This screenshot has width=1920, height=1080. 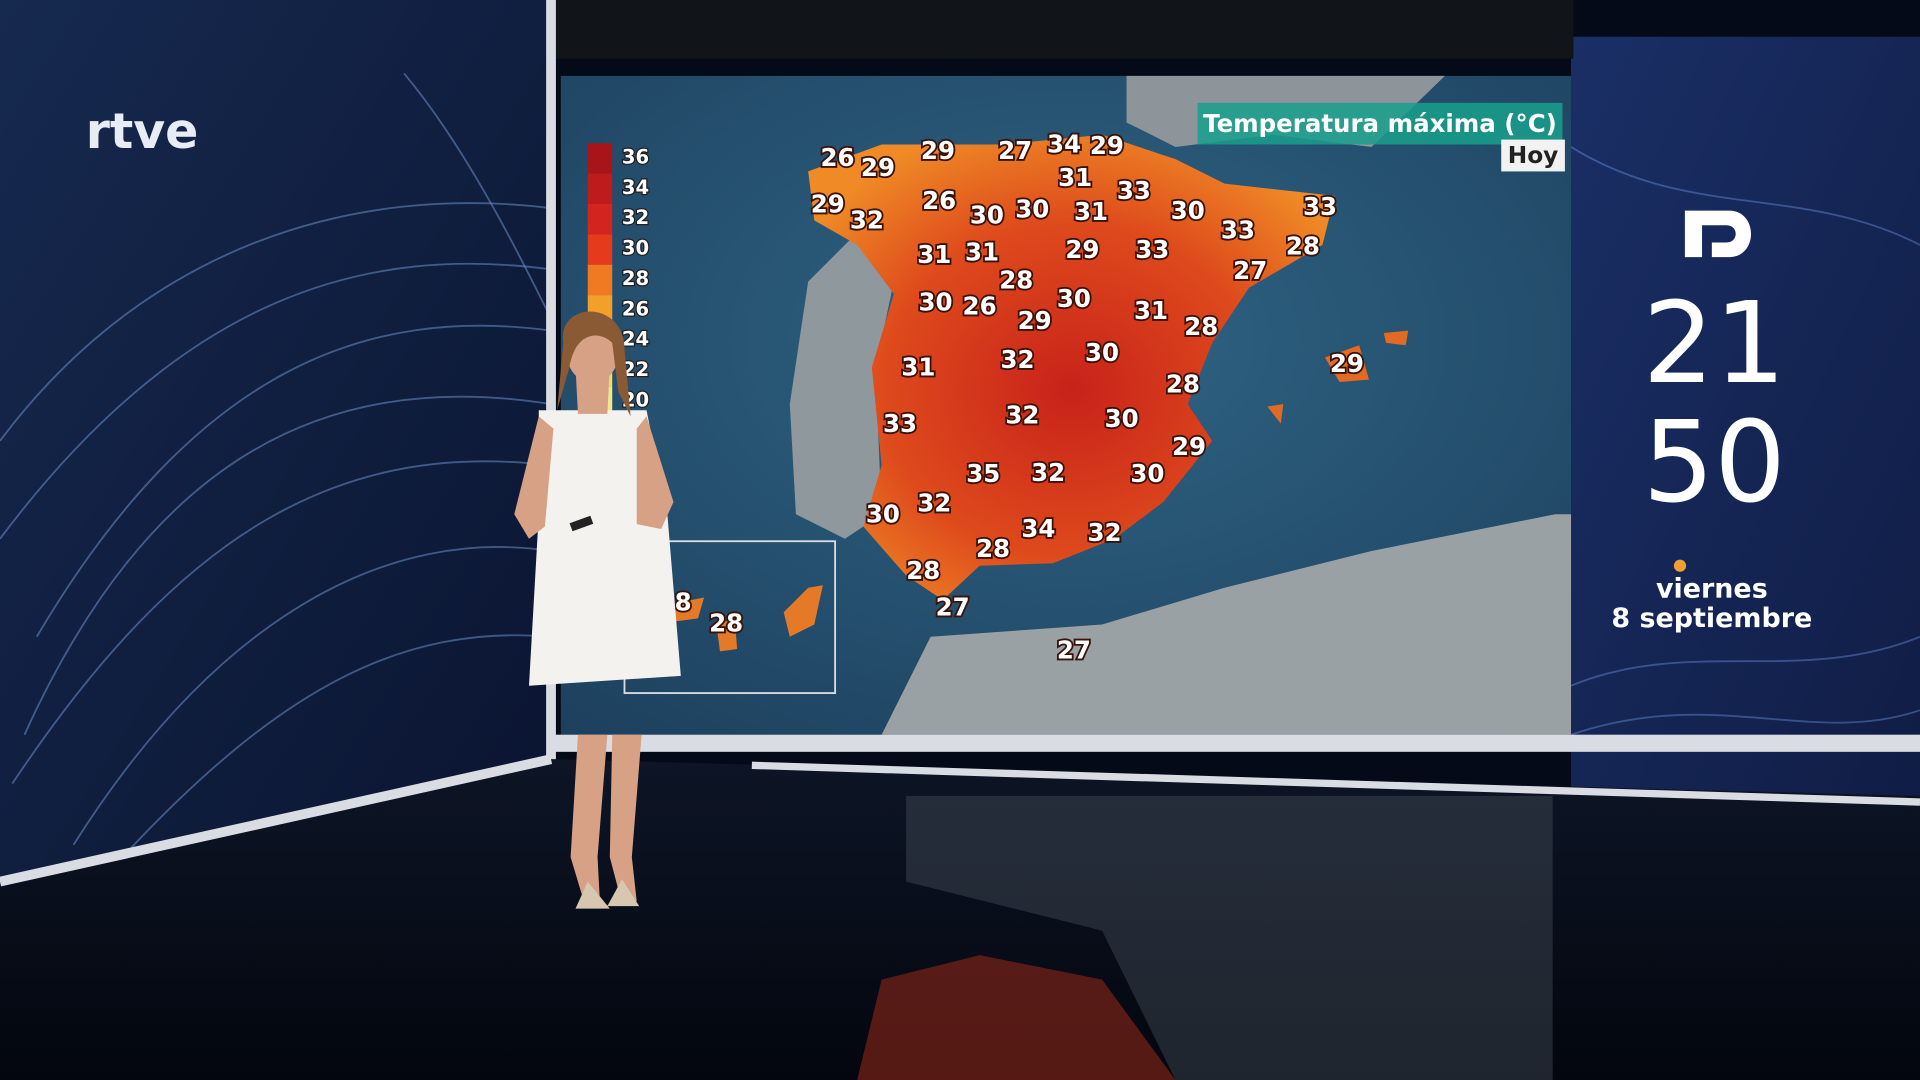 I want to click on north-africa, so click(x=1226, y=624).